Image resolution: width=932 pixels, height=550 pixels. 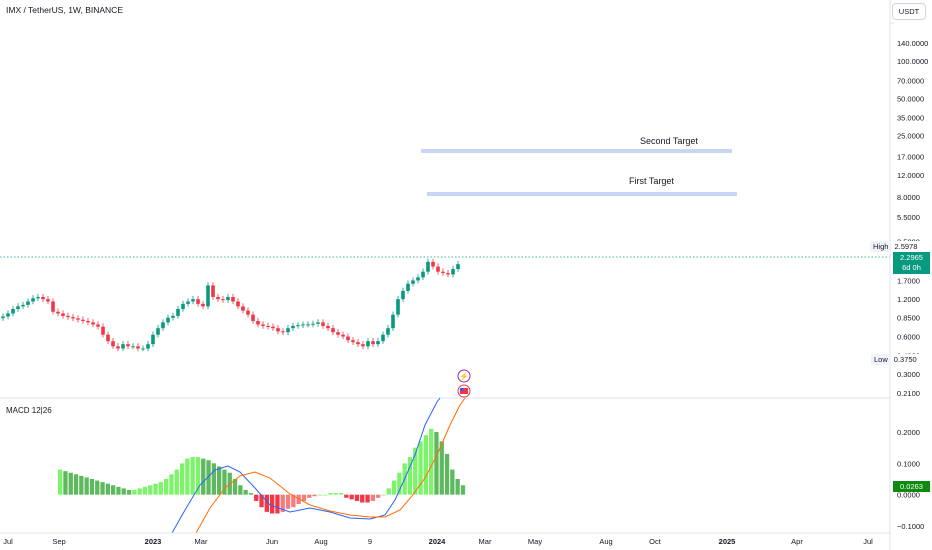 I want to click on price-tick-label: 100.0000, so click(x=912, y=61).